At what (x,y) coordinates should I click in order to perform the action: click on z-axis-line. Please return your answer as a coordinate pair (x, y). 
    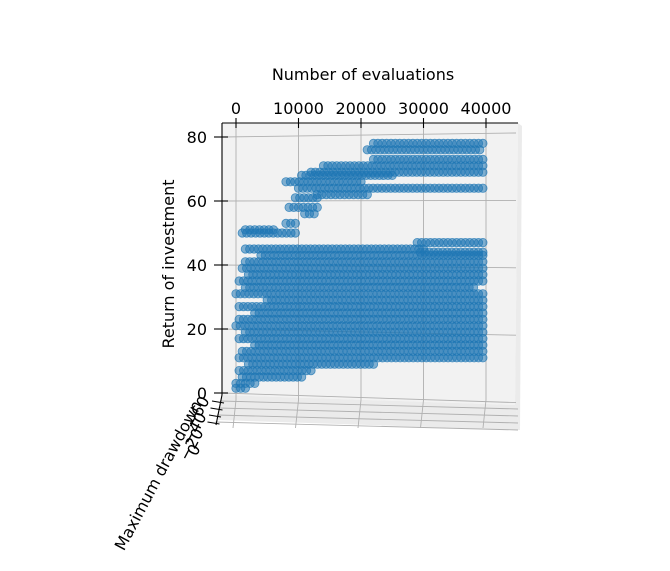
    Looking at the image, I should click on (219, 410).